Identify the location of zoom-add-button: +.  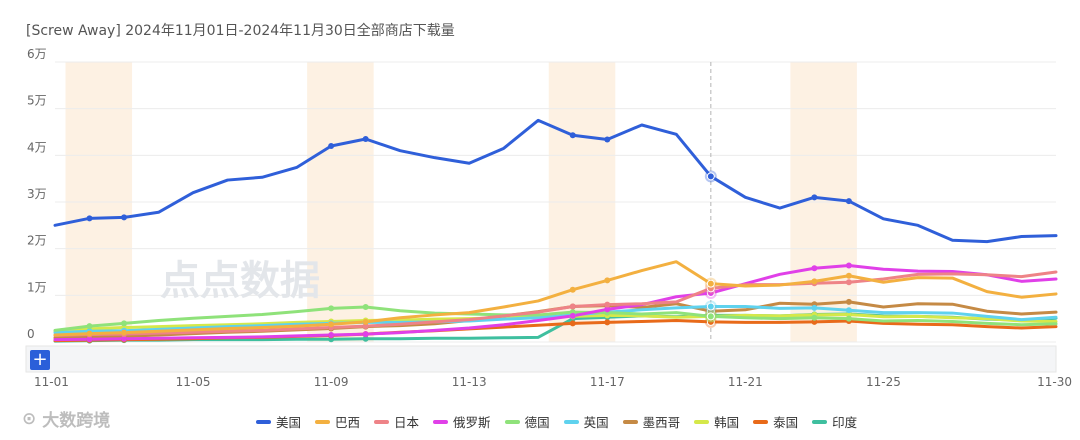
(40, 360).